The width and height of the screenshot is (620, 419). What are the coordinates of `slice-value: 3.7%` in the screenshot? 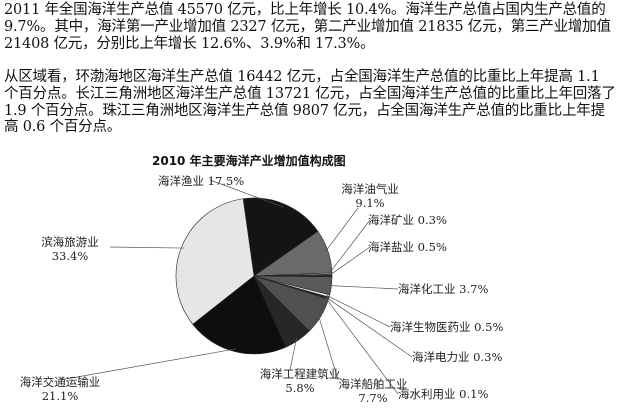 It's located at (474, 289).